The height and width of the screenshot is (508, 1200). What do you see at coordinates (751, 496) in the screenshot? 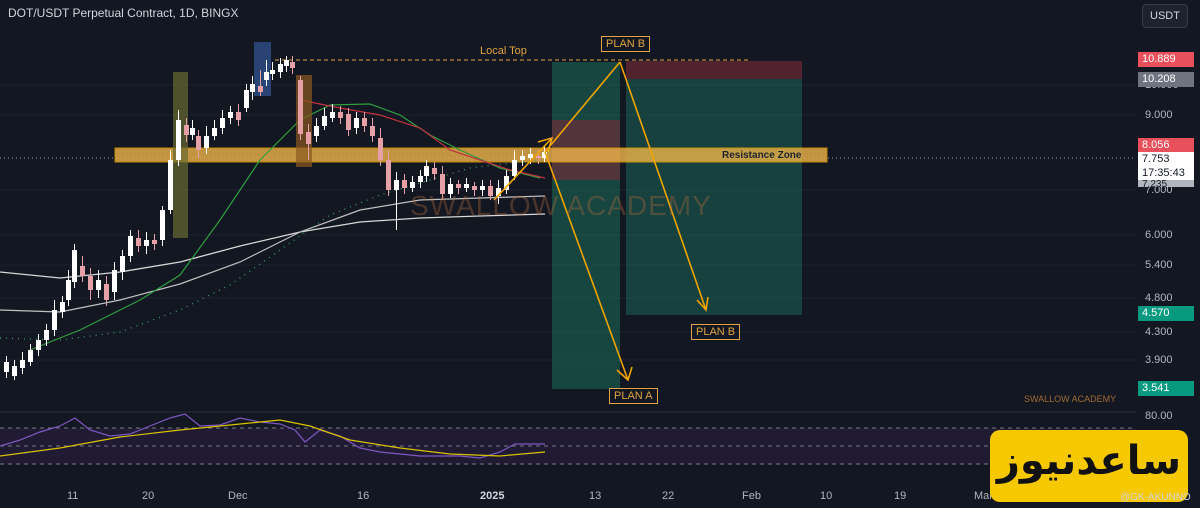
I see `date-tick: Feb` at bounding box center [751, 496].